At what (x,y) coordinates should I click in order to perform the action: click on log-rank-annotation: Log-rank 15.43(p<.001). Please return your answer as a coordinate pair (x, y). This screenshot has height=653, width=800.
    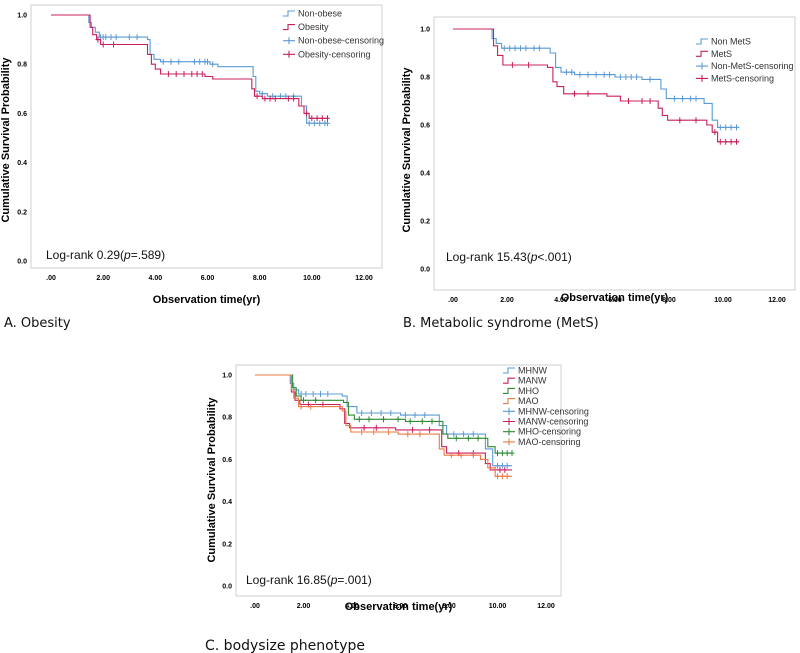
    Looking at the image, I should click on (509, 257).